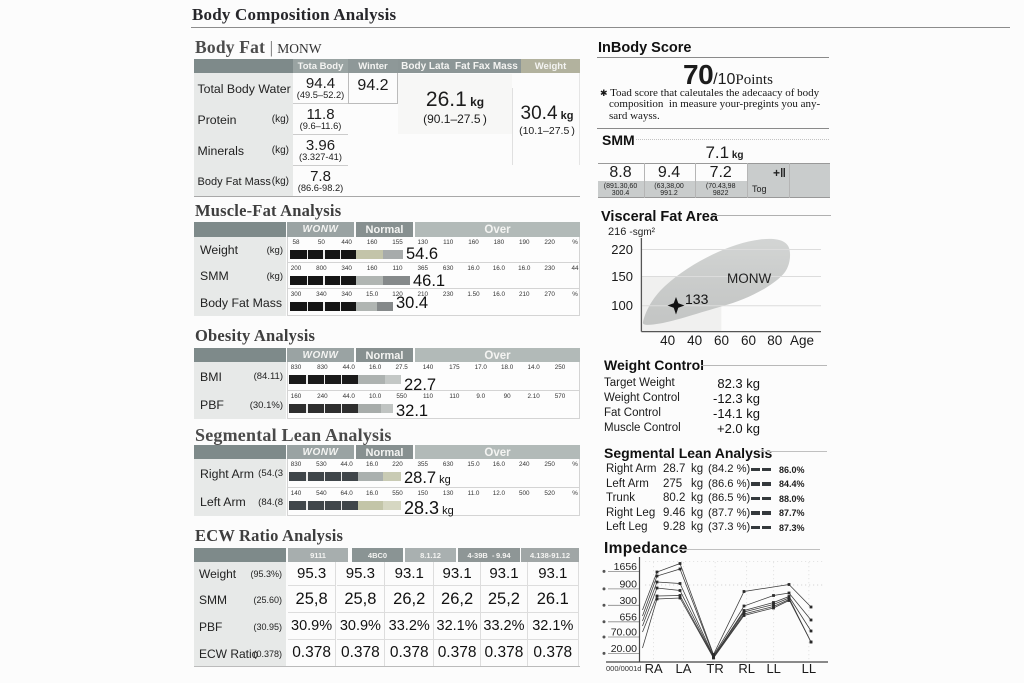 The image size is (1024, 683). Describe the element at coordinates (623, 668) in the screenshot. I see `svg-text: 000/0001d` at that location.